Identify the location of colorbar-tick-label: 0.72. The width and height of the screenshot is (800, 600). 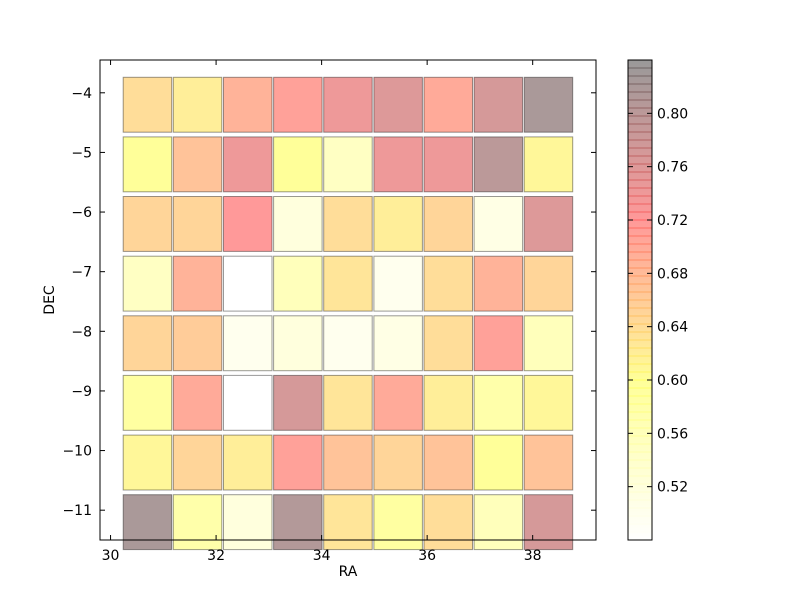
(672, 221).